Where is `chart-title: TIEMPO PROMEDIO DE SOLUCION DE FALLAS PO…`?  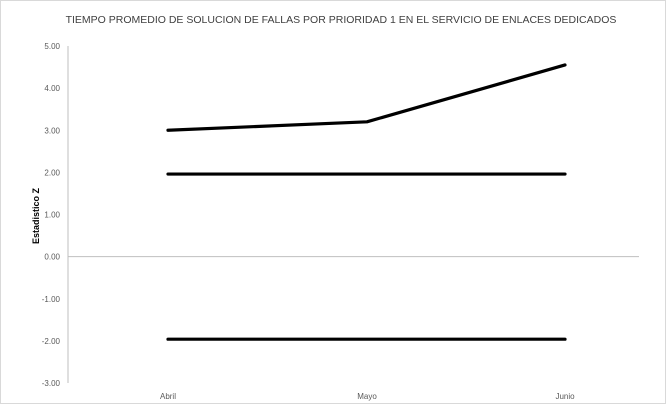 chart-title: TIEMPO PROMEDIO DE SOLUCION DE FALLAS PO… is located at coordinates (341, 20).